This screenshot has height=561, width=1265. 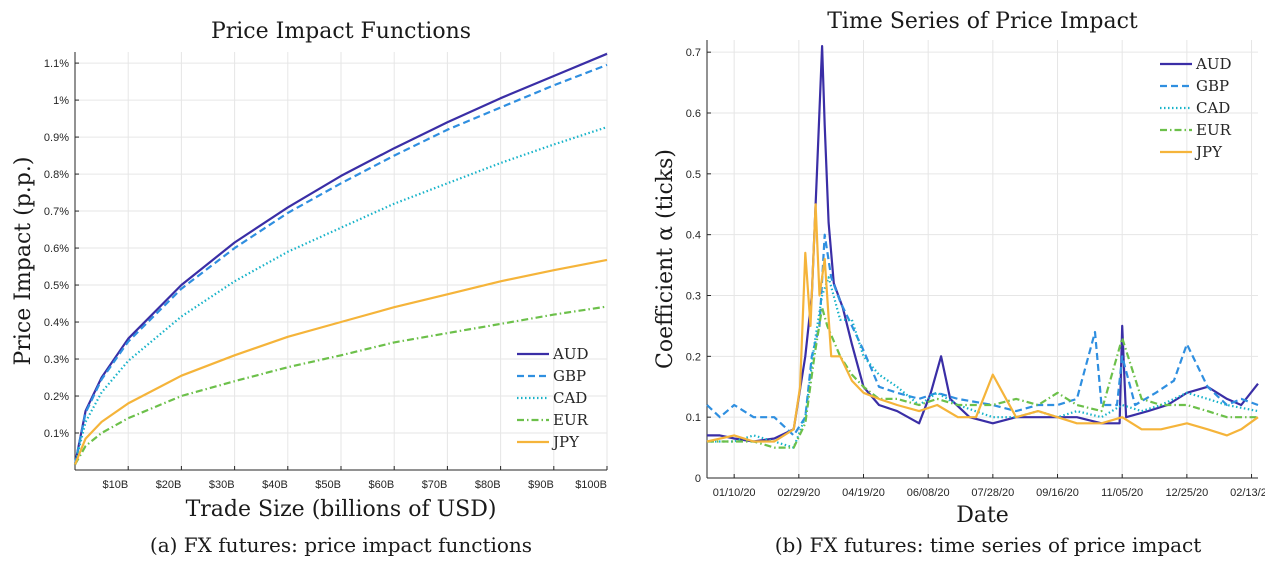 What do you see at coordinates (693, 297) in the screenshot?
I see `y-tick-label: 0.3` at bounding box center [693, 297].